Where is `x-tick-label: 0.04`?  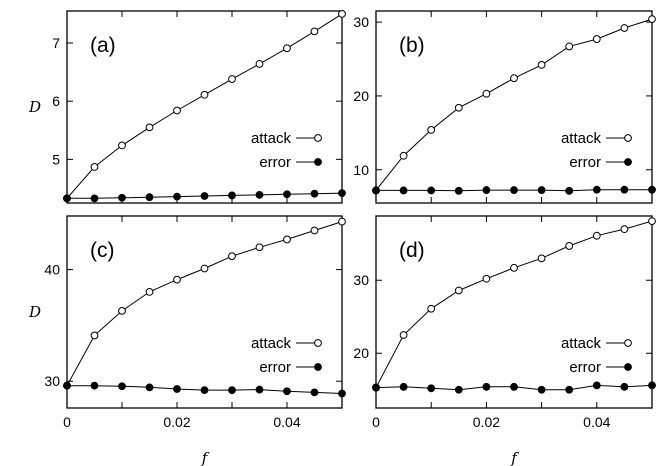
x-tick-label: 0.04 is located at coordinates (596, 422).